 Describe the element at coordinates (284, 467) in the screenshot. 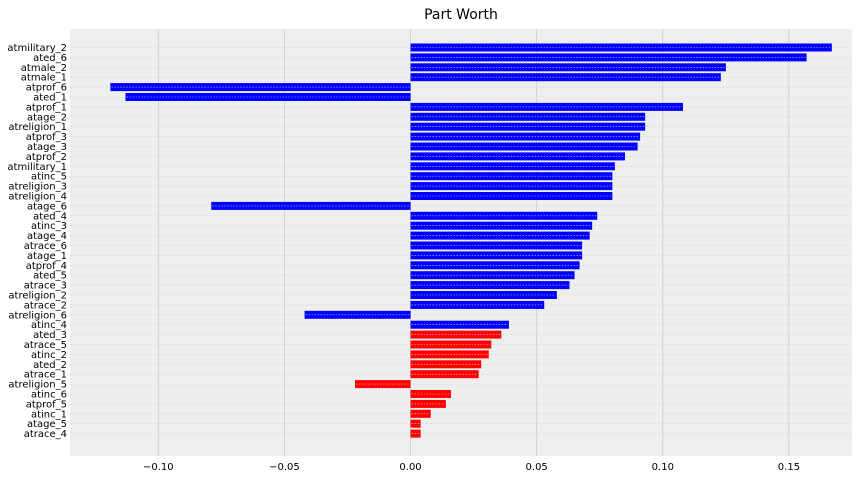

I see `x-tick-label: −0.05` at that location.